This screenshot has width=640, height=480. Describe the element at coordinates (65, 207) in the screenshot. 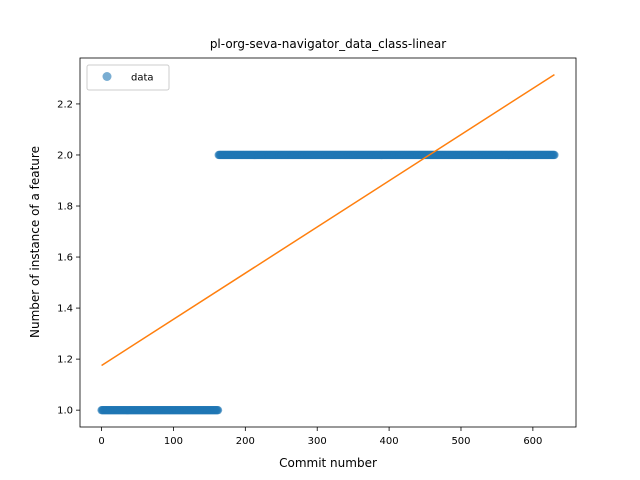

I see `y-tick-label: 1.8` at that location.